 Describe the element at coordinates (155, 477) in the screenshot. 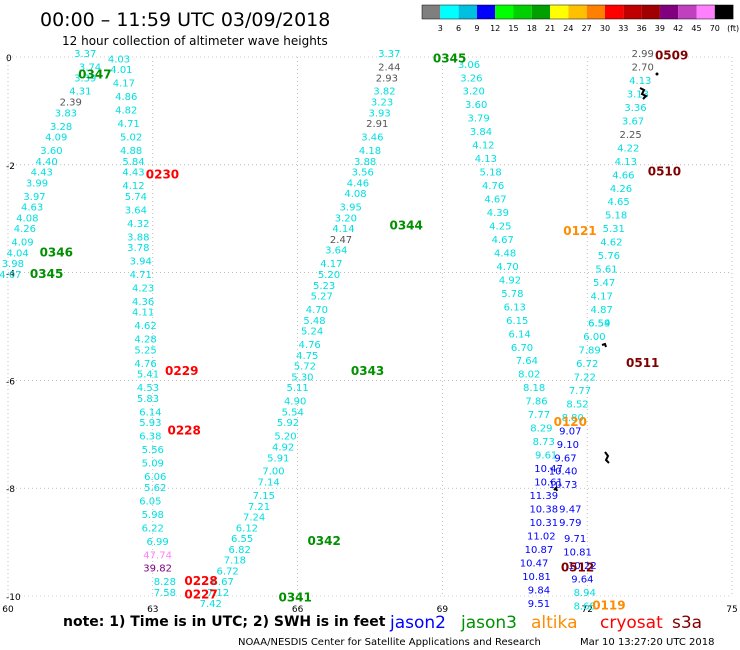

I see `wave-height-point: 6.06` at that location.